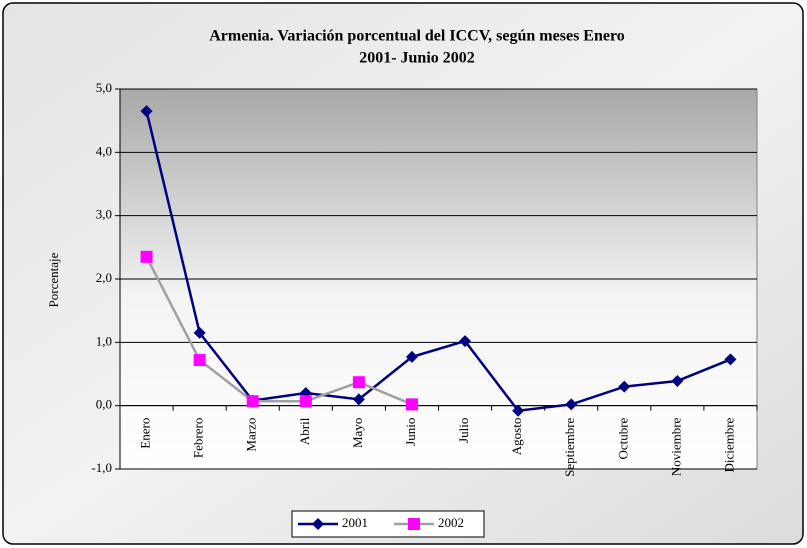 Image resolution: width=807 pixels, height=548 pixels. Describe the element at coordinates (516, 437) in the screenshot. I see `x-tick-label: Agosto` at that location.